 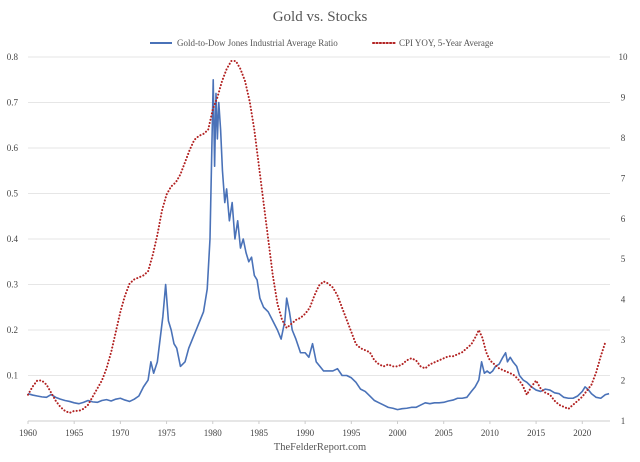 What do you see at coordinates (351, 433) in the screenshot?
I see `x-tick-label: 1995` at bounding box center [351, 433].